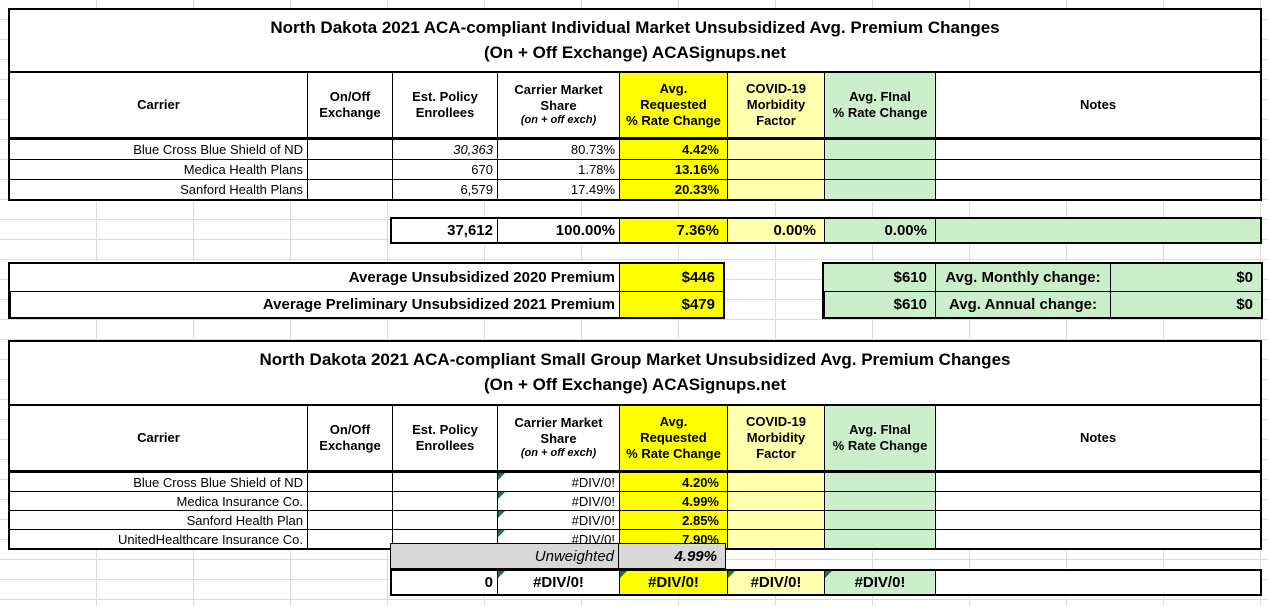 The height and width of the screenshot is (606, 1268). What do you see at coordinates (558, 582) in the screenshot?
I see `total-share-cell: #DIV/0!` at bounding box center [558, 582].